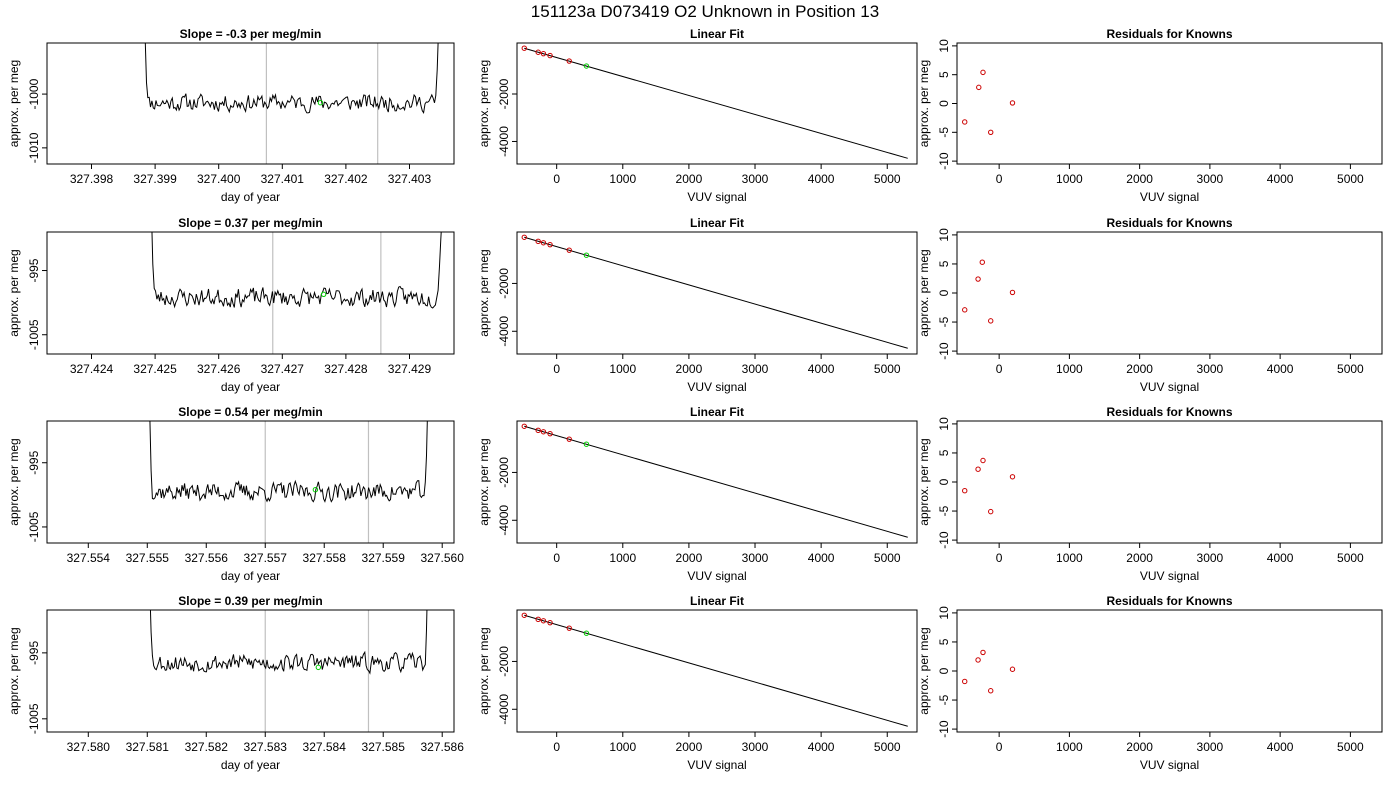  I want to click on x-tick-label: 327.559, so click(384, 558).